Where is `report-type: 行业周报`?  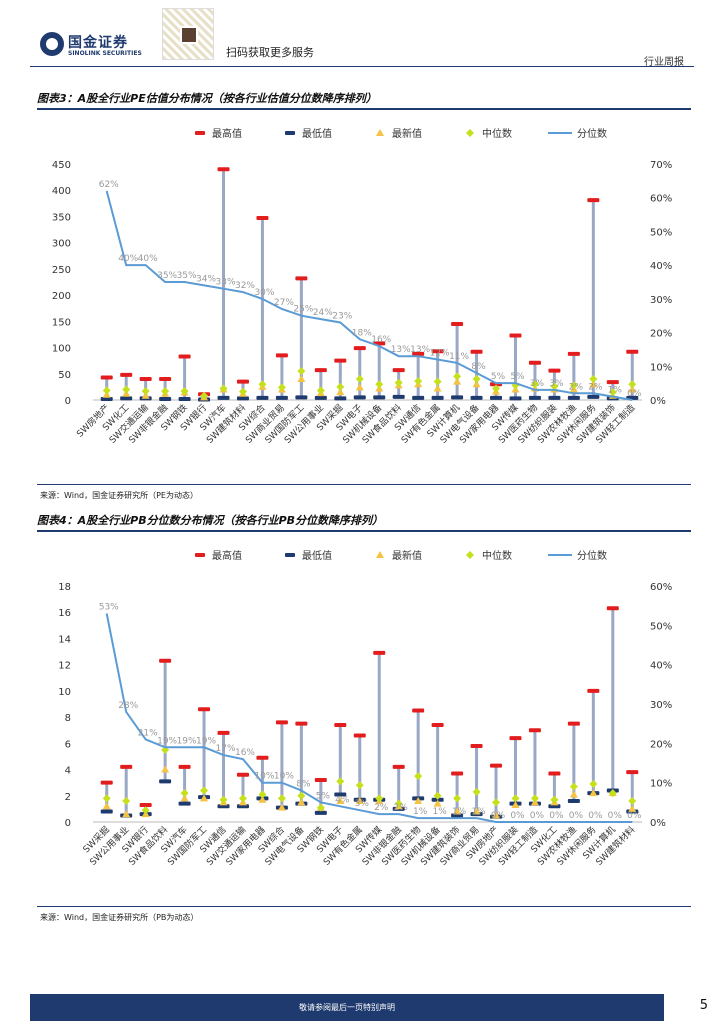 report-type: 行业周报 is located at coordinates (664, 62).